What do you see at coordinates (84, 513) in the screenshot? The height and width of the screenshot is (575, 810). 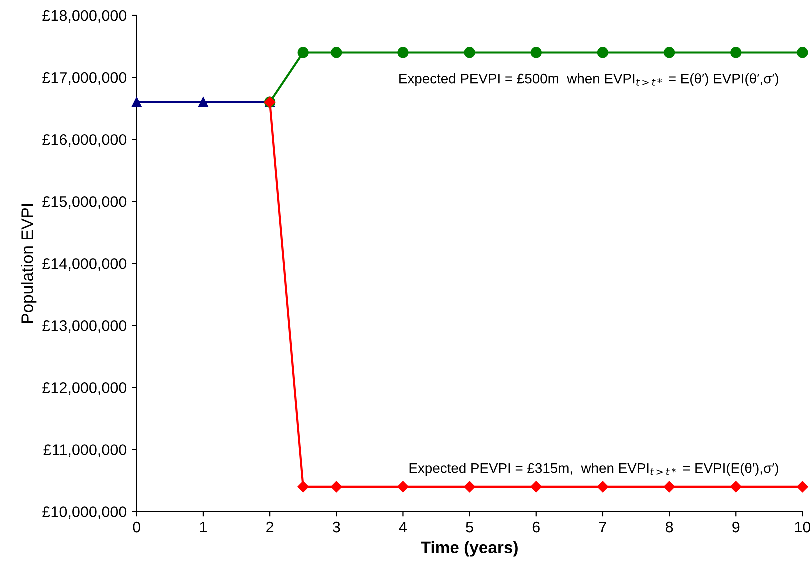 I see `y-tick-label: £10,000,000` at bounding box center [84, 513].